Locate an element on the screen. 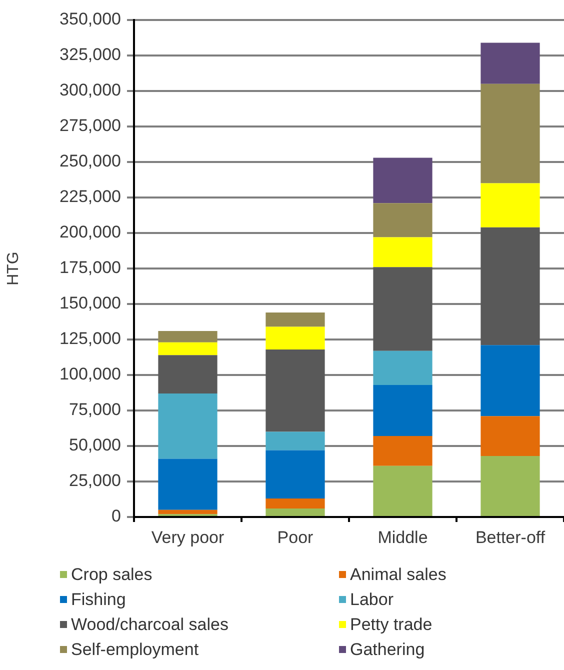  y-axis-title: HTG is located at coordinates (13, 269).